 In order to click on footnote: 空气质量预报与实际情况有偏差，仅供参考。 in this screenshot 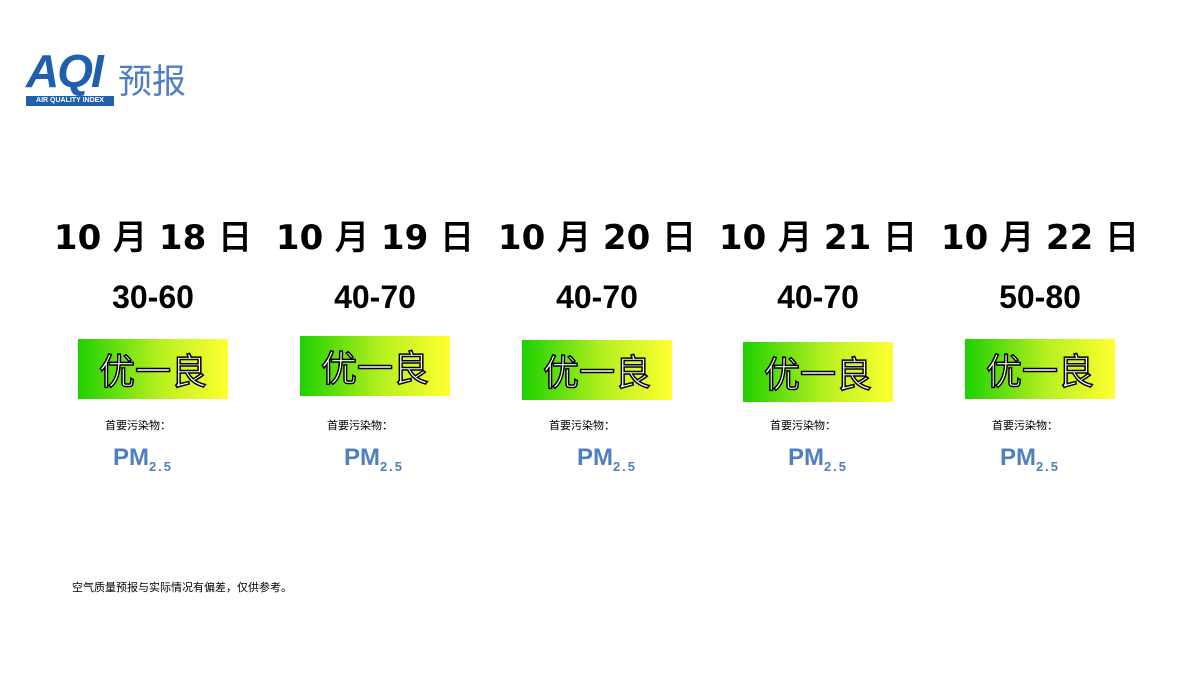, I will do `click(182, 587)`.